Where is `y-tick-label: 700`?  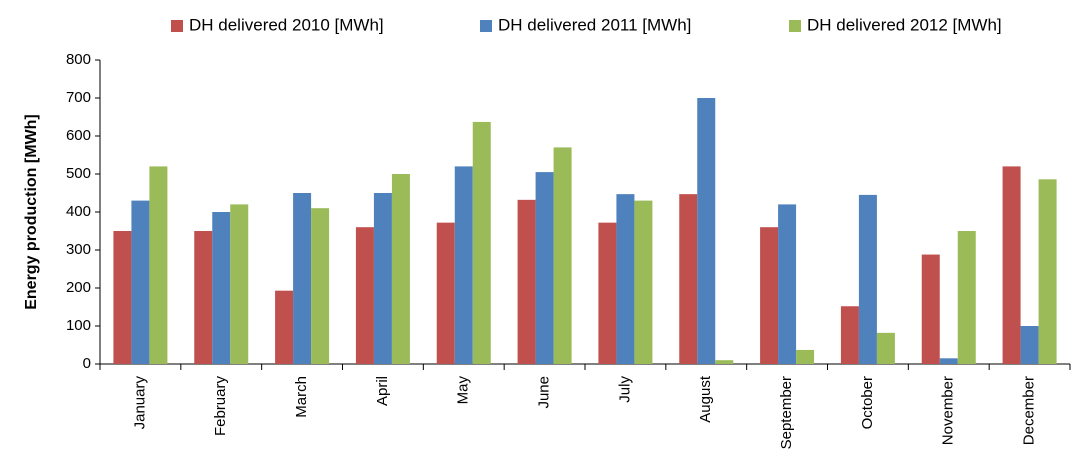 y-tick-label: 700 is located at coordinates (78, 97).